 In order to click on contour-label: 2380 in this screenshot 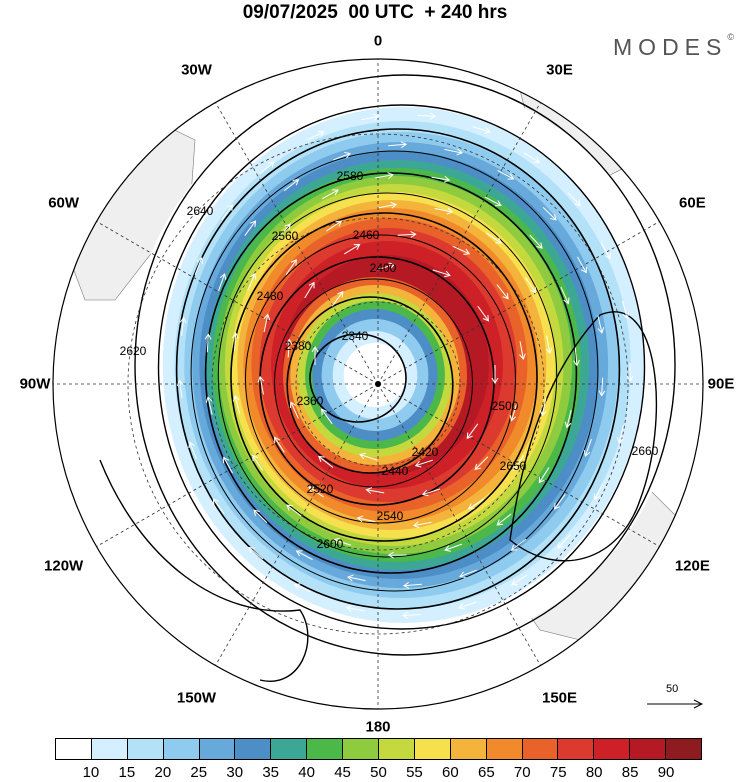, I will do `click(298, 346)`.